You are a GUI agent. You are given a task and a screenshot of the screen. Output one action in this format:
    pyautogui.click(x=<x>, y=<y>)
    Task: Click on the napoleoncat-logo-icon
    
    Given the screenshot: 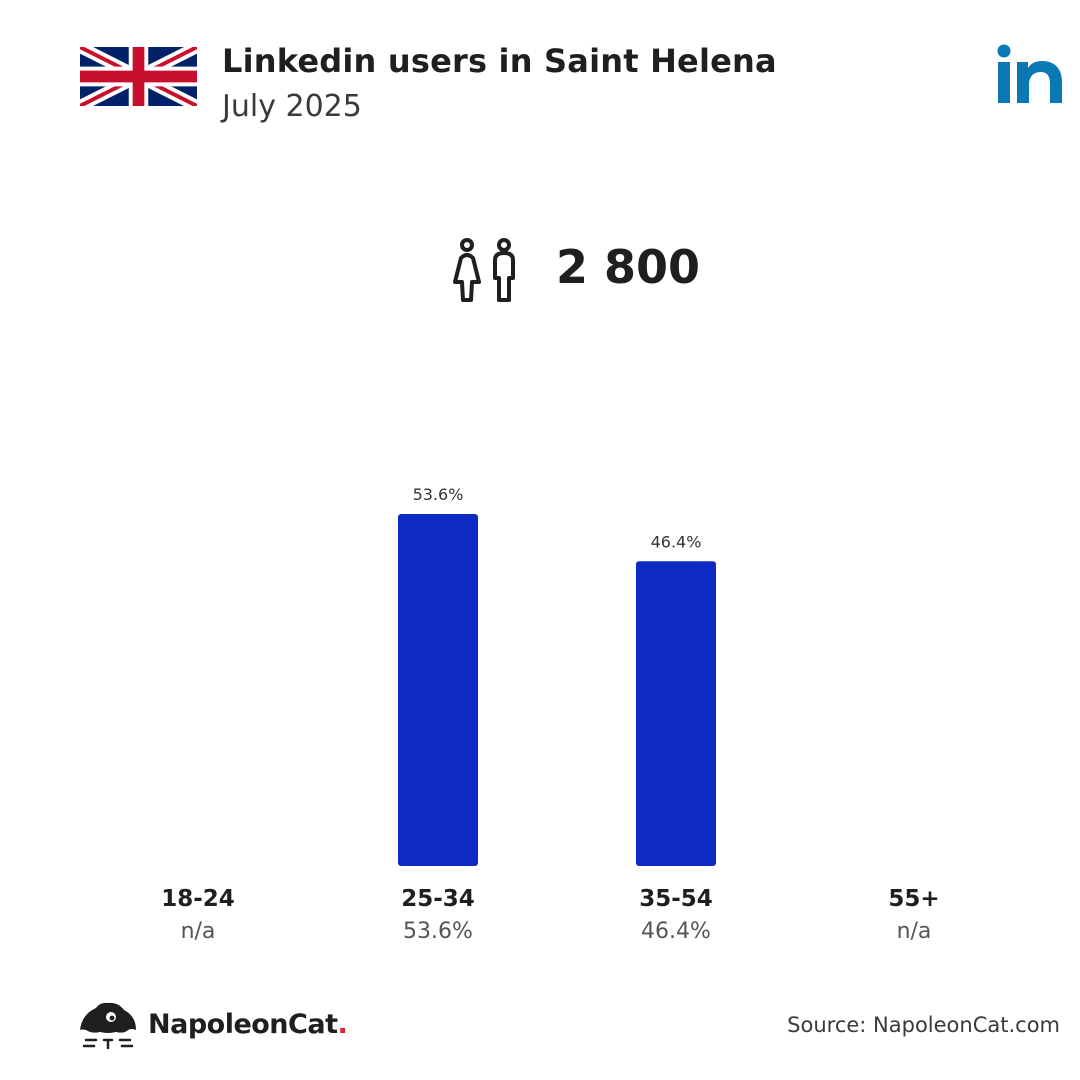 What is the action you would take?
    pyautogui.click(x=108, y=1026)
    